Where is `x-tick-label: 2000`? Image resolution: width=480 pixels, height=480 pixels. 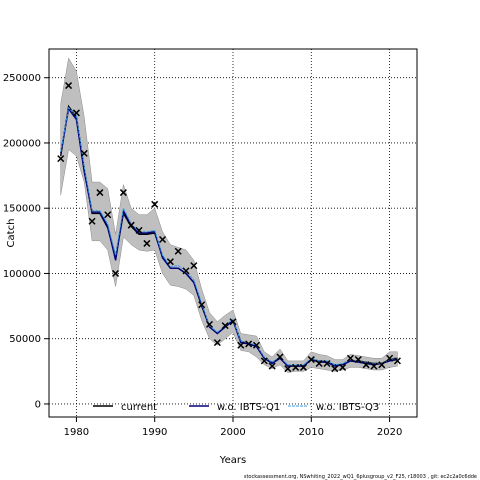 x-tick-label: 2000 is located at coordinates (232, 432).